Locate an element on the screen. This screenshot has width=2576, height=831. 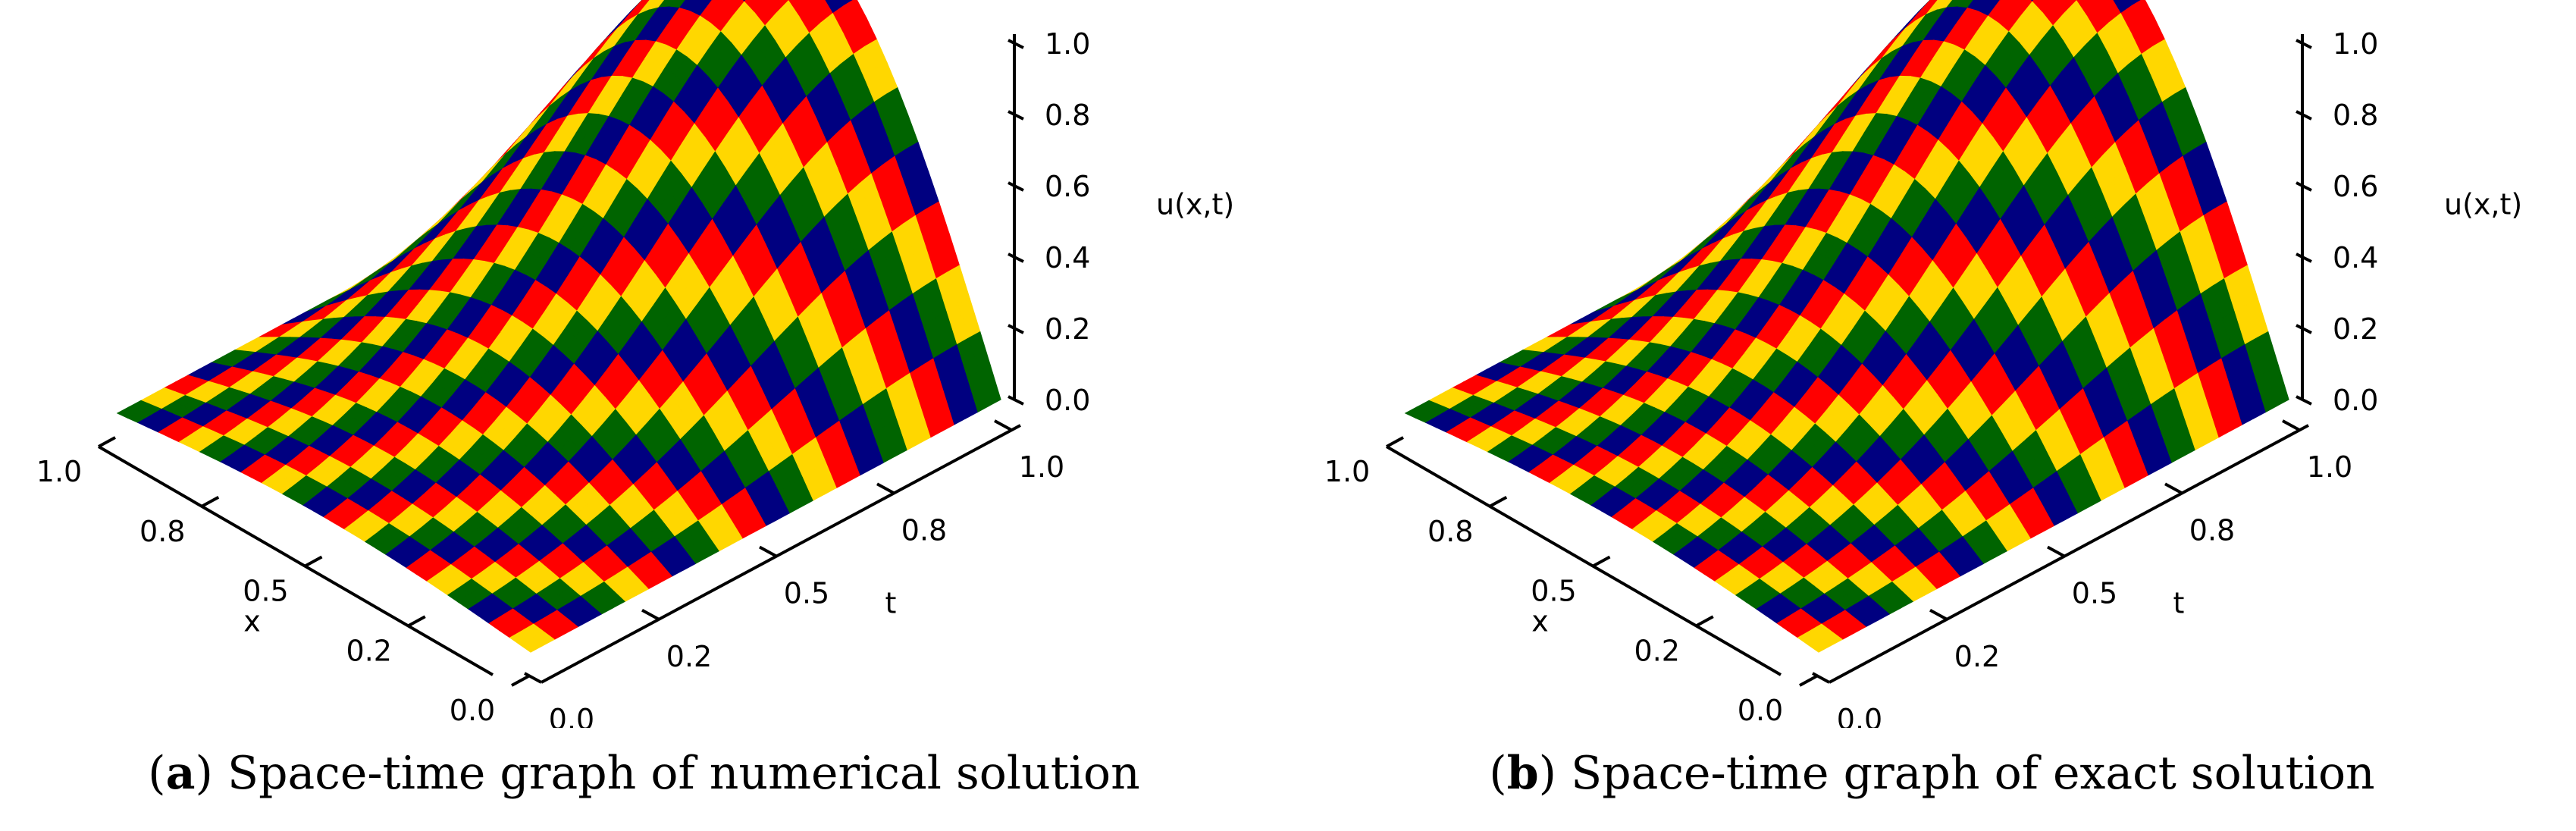
caption-b: (b) Space-time graph of exact solution is located at coordinates (1932, 773).